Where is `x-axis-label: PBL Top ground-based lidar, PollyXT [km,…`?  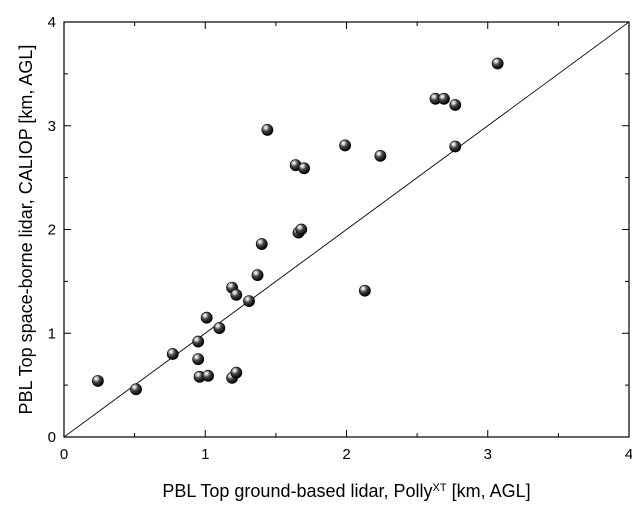
x-axis-label: PBL Top ground-based lidar, PollyXT [km,… is located at coordinates (346, 491).